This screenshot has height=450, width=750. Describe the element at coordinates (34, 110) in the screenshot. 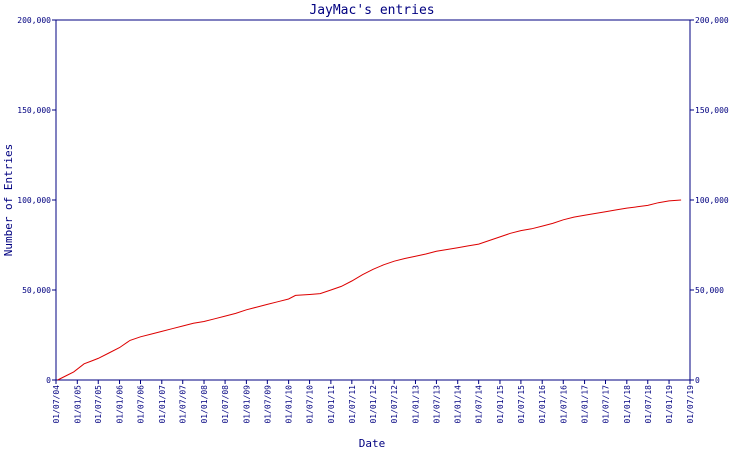

I see `y-tick-label-left: 150,000` at that location.